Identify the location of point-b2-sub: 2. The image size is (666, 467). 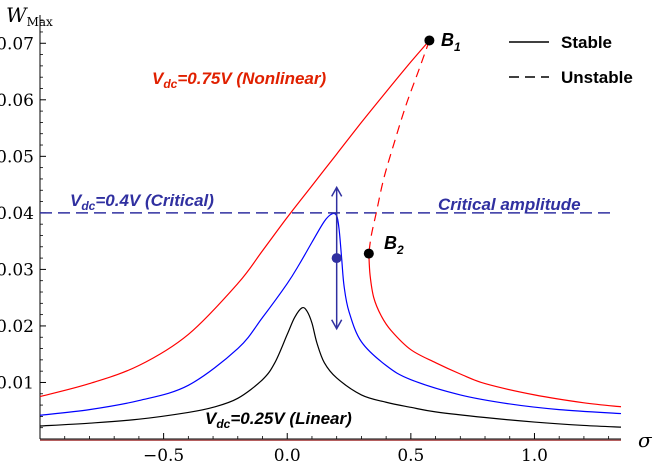
(400, 250).